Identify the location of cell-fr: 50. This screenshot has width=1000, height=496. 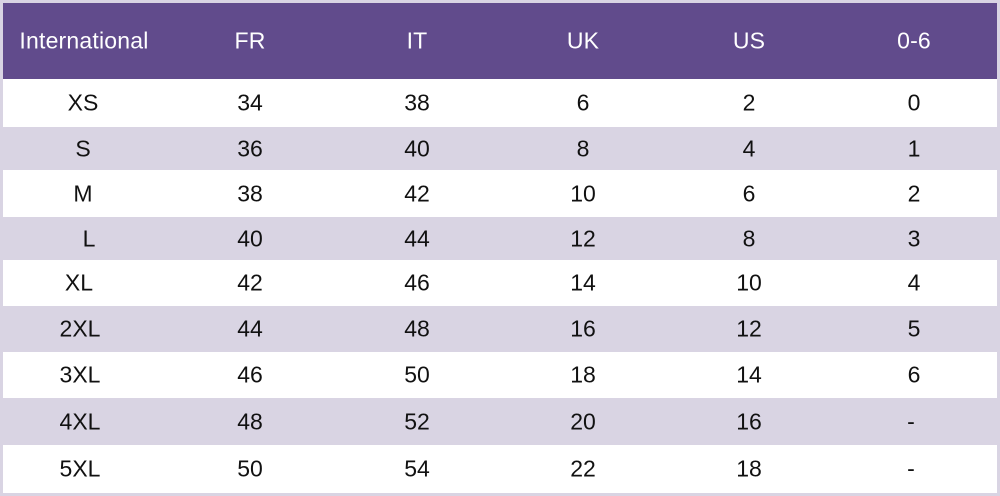
(250, 468).